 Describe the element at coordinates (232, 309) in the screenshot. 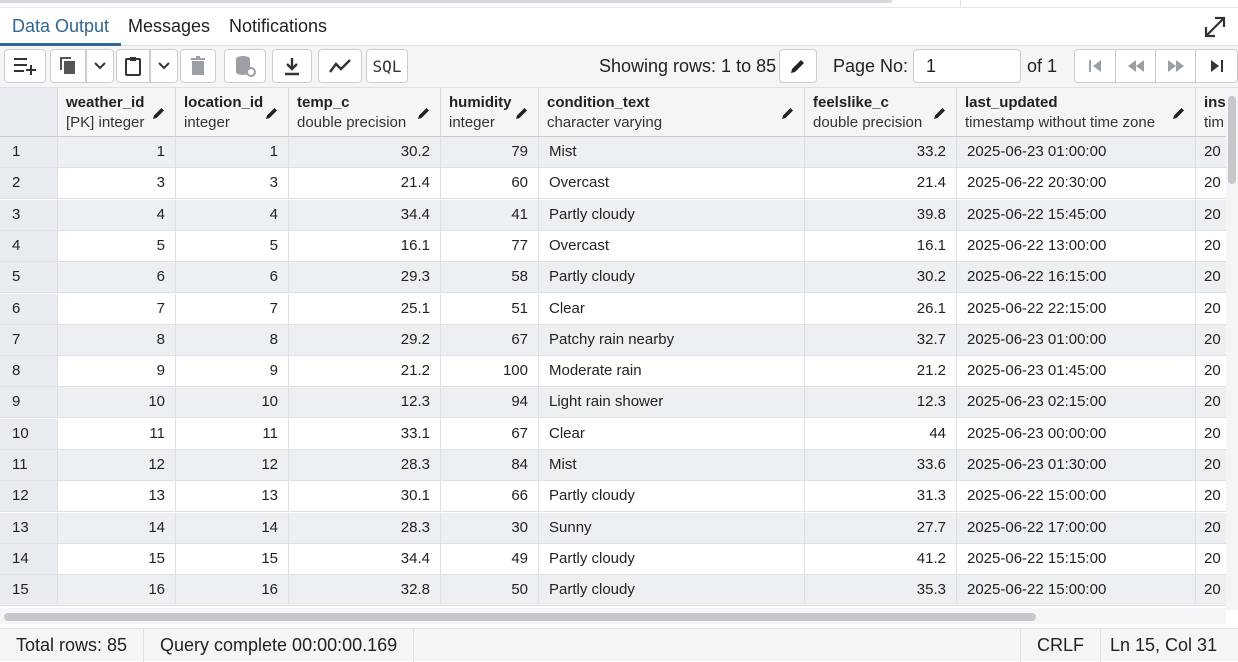

I see `cell-location-id: 7` at that location.